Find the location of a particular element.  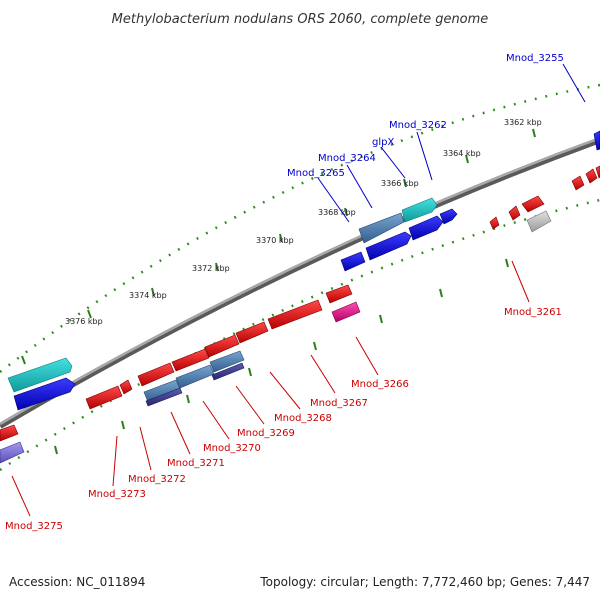

gene-label: Mnod_3255 is located at coordinates (535, 58).